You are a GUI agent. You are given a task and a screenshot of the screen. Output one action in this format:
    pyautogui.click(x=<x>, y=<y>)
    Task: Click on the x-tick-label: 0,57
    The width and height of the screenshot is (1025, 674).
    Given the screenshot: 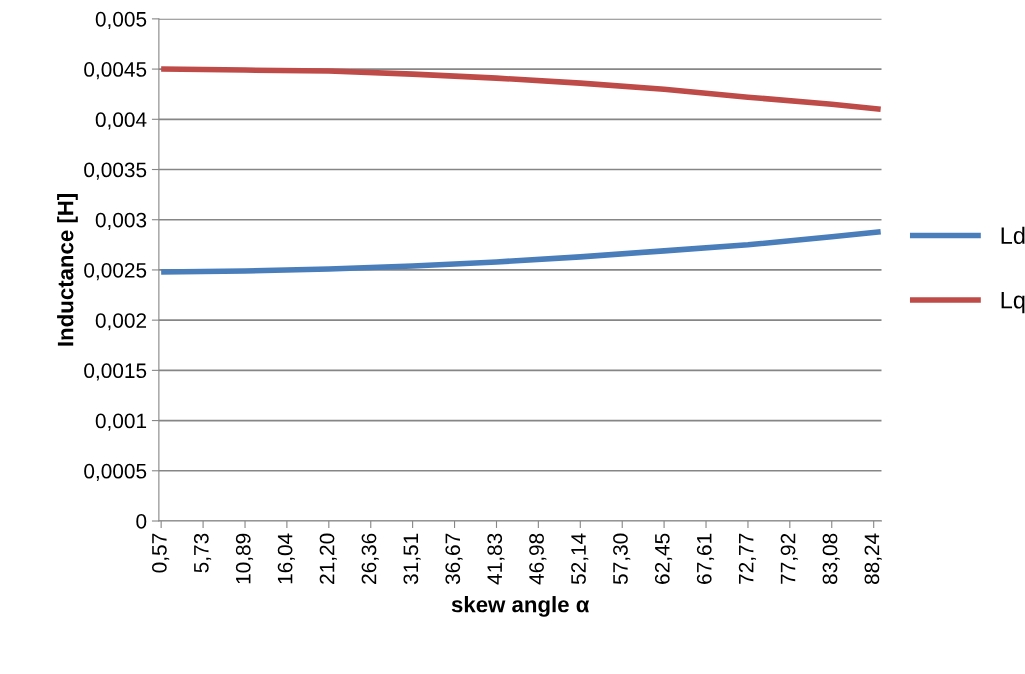 What is the action you would take?
    pyautogui.click(x=160, y=553)
    